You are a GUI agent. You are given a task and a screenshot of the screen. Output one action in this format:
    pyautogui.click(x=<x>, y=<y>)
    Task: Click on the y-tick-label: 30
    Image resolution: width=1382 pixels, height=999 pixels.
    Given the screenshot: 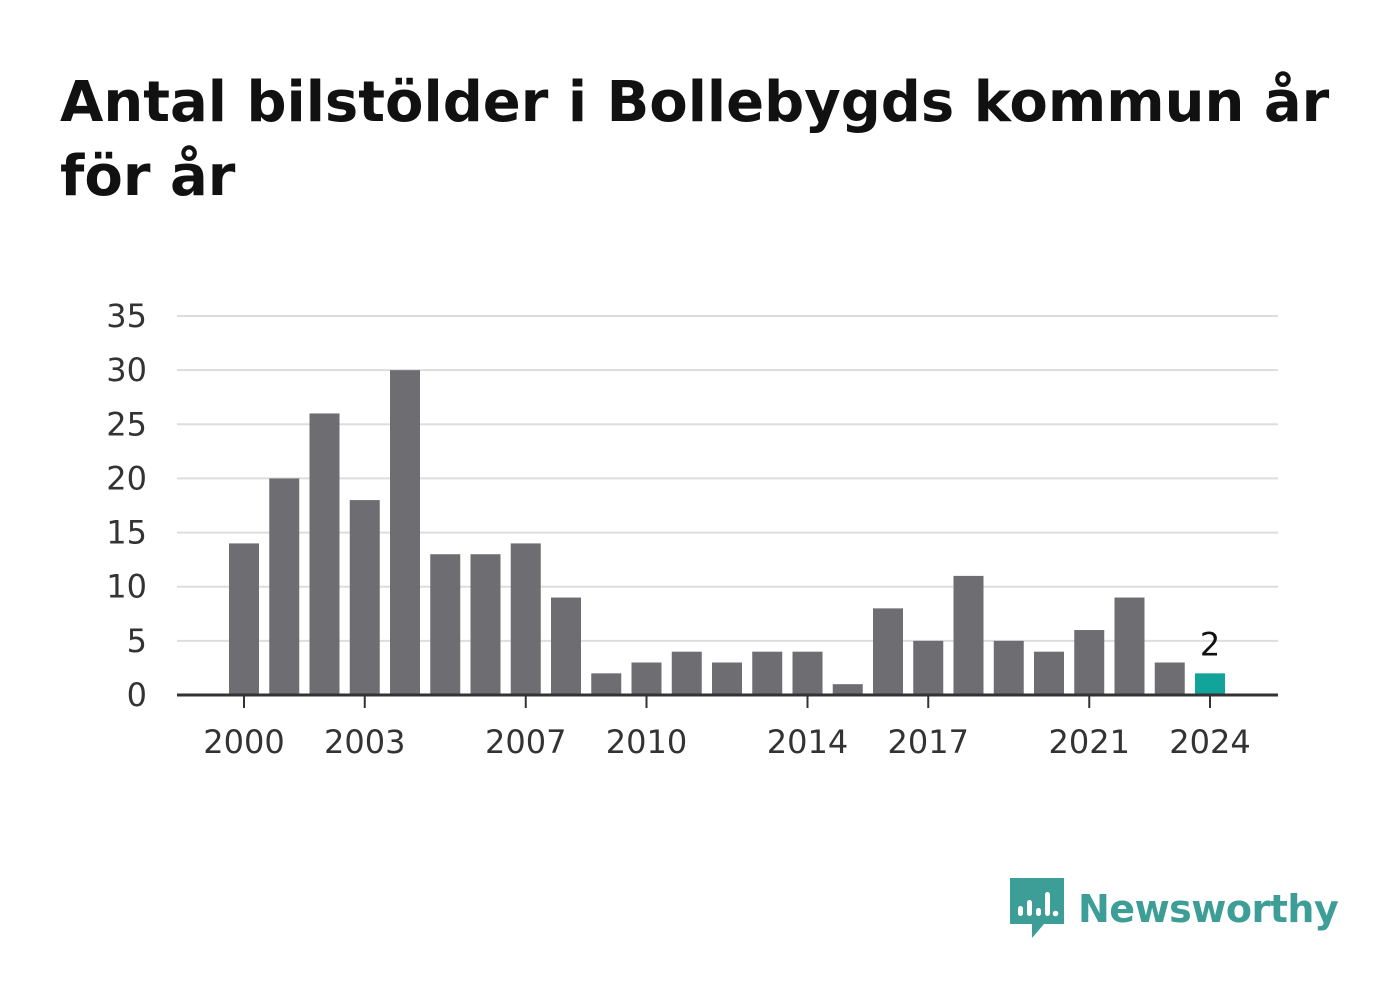 What is the action you would take?
    pyautogui.click(x=126, y=370)
    